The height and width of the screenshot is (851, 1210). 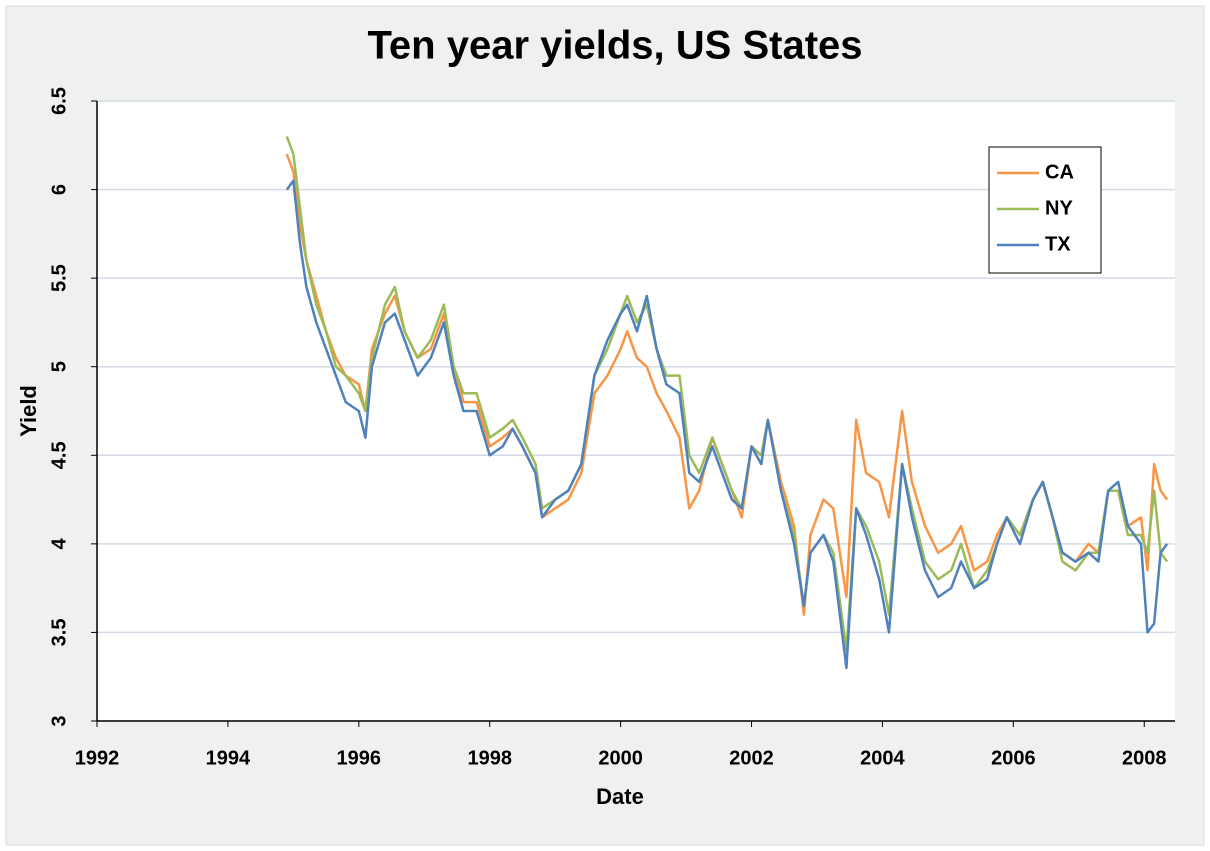 What do you see at coordinates (1059, 172) in the screenshot?
I see `legend-label: CA` at bounding box center [1059, 172].